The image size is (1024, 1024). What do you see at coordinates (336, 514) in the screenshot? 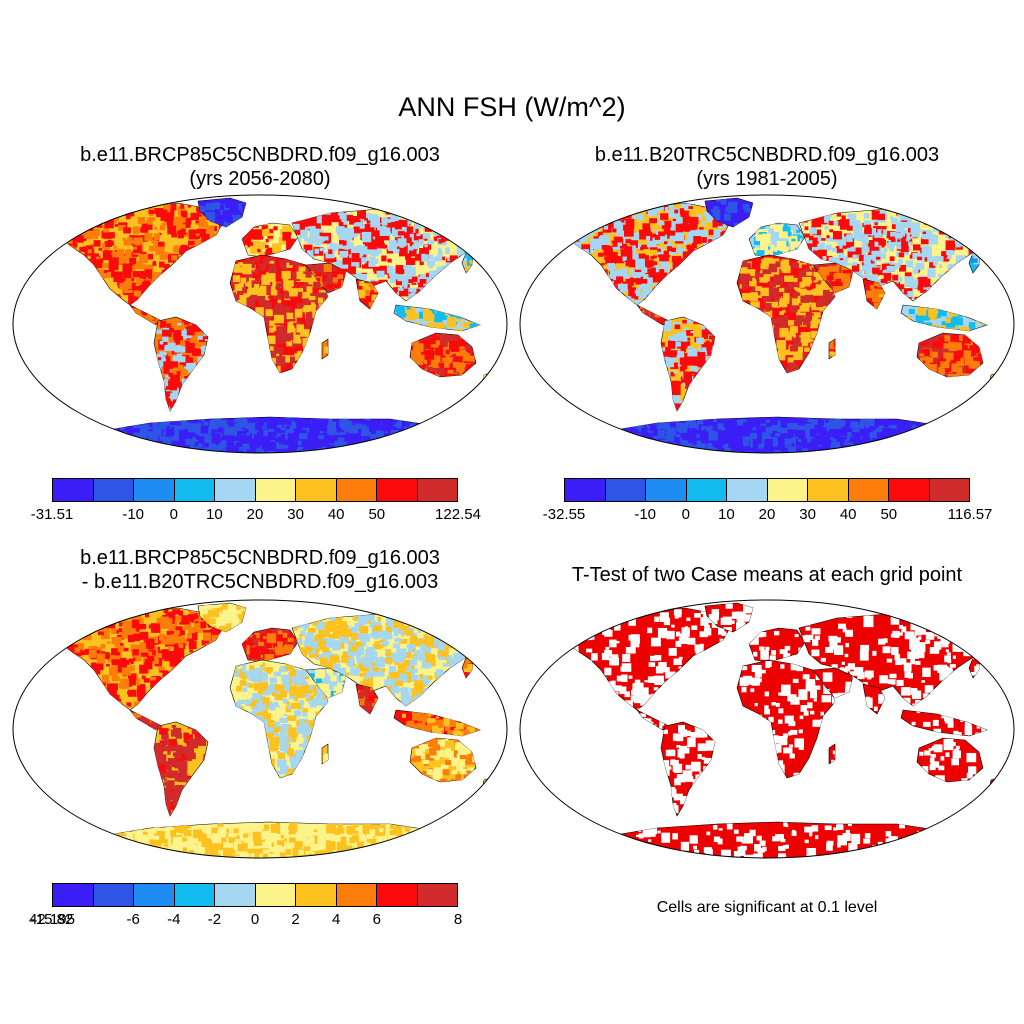
I see `case-colorbar-tick-label: 40` at bounding box center [336, 514].